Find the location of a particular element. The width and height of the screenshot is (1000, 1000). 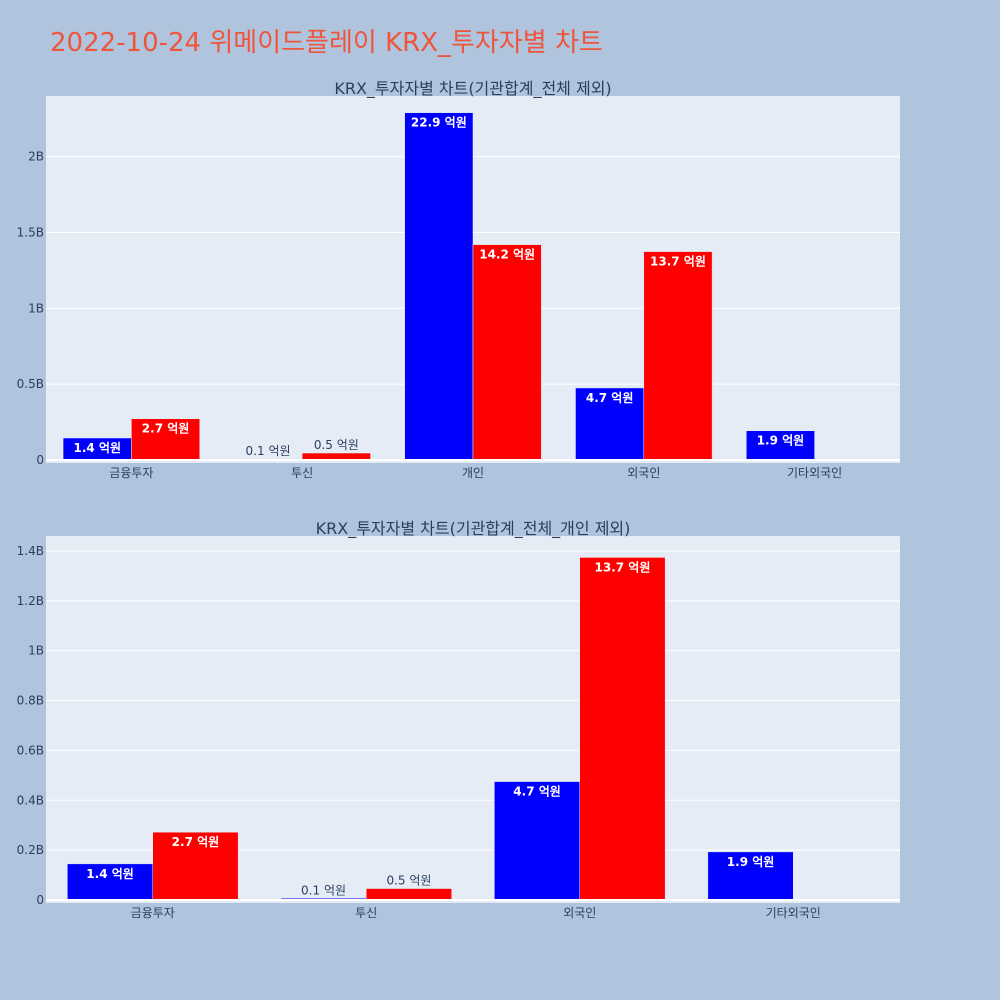

x-tick-label: 개인 is located at coordinates (473, 473).